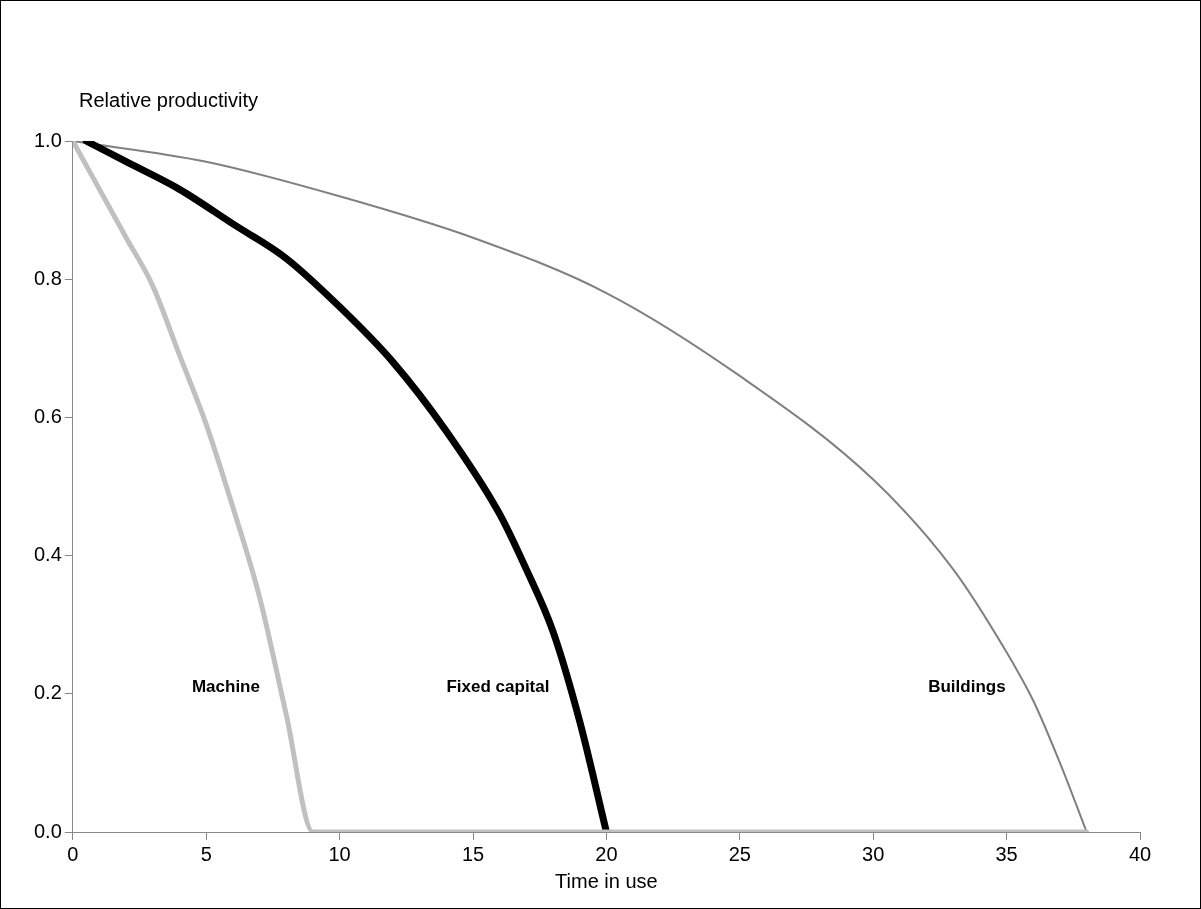 The width and height of the screenshot is (1201, 909). Describe the element at coordinates (1006, 853) in the screenshot. I see `x-tick-label: 35` at that location.